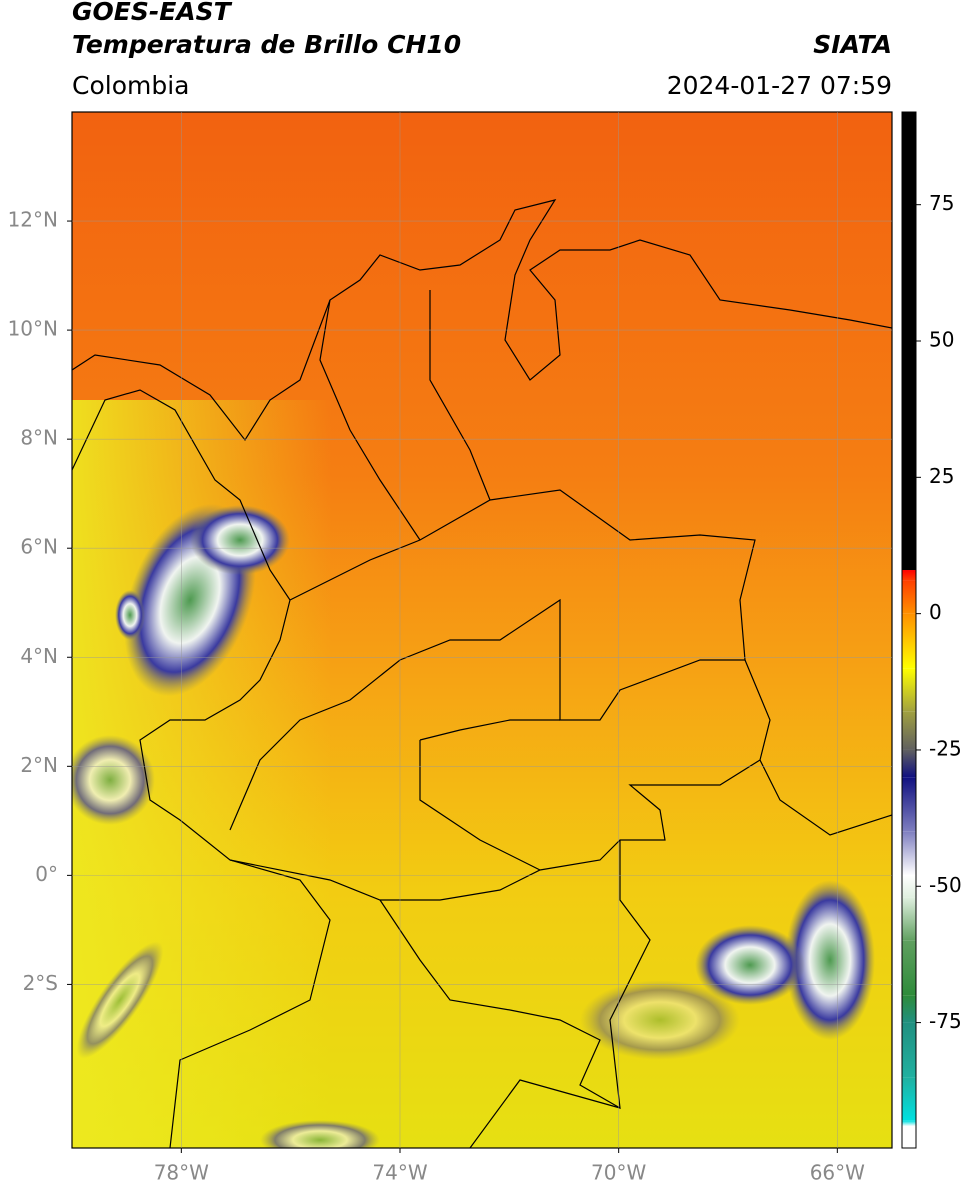  I want to click on colorbar-tick-label: 75, so click(941, 203).